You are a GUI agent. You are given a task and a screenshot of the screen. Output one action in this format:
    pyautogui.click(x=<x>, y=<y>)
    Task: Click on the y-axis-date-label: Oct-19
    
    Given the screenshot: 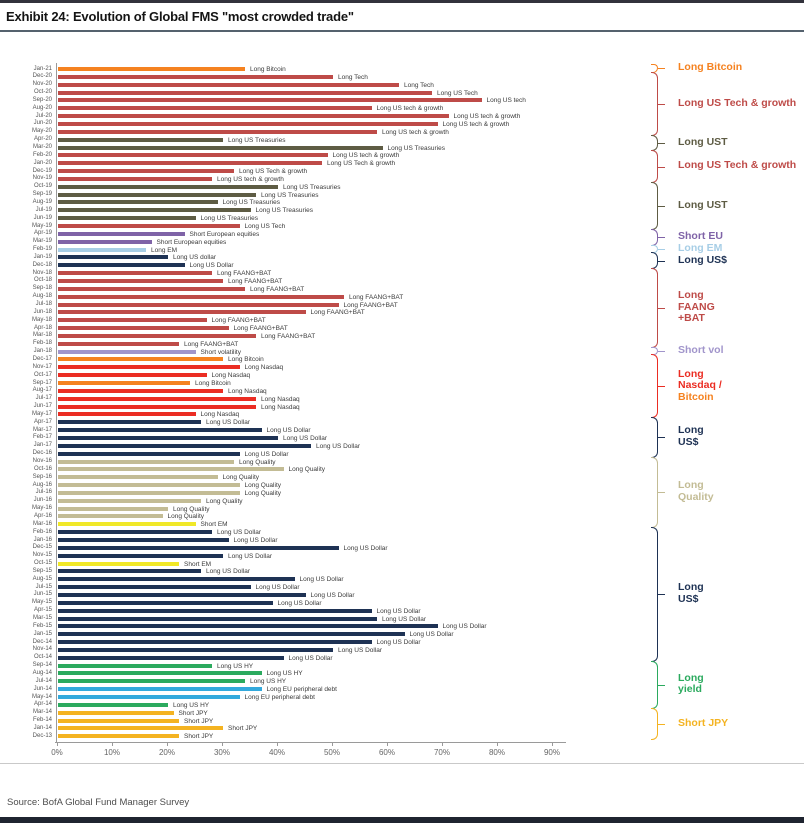 What is the action you would take?
    pyautogui.click(x=42, y=186)
    